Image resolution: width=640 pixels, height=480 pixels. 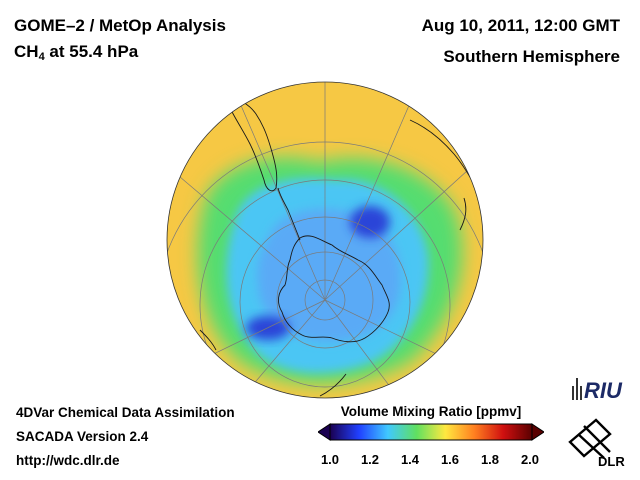 I want to click on colorbar-title: Volume Mixing Ratio [ppmv], so click(x=431, y=411).